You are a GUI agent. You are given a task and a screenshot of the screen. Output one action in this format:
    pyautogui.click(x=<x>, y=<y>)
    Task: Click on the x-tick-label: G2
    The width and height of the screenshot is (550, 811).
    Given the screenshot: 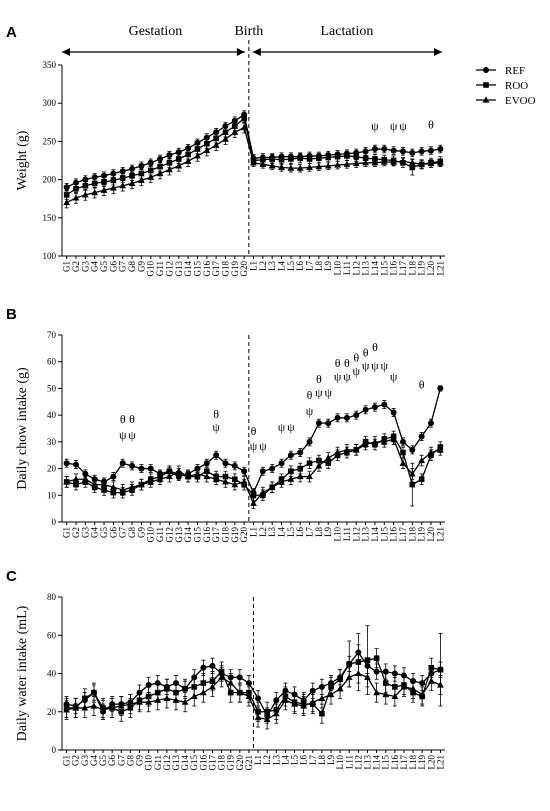 What is the action you would take?
    pyautogui.click(x=76, y=266)
    